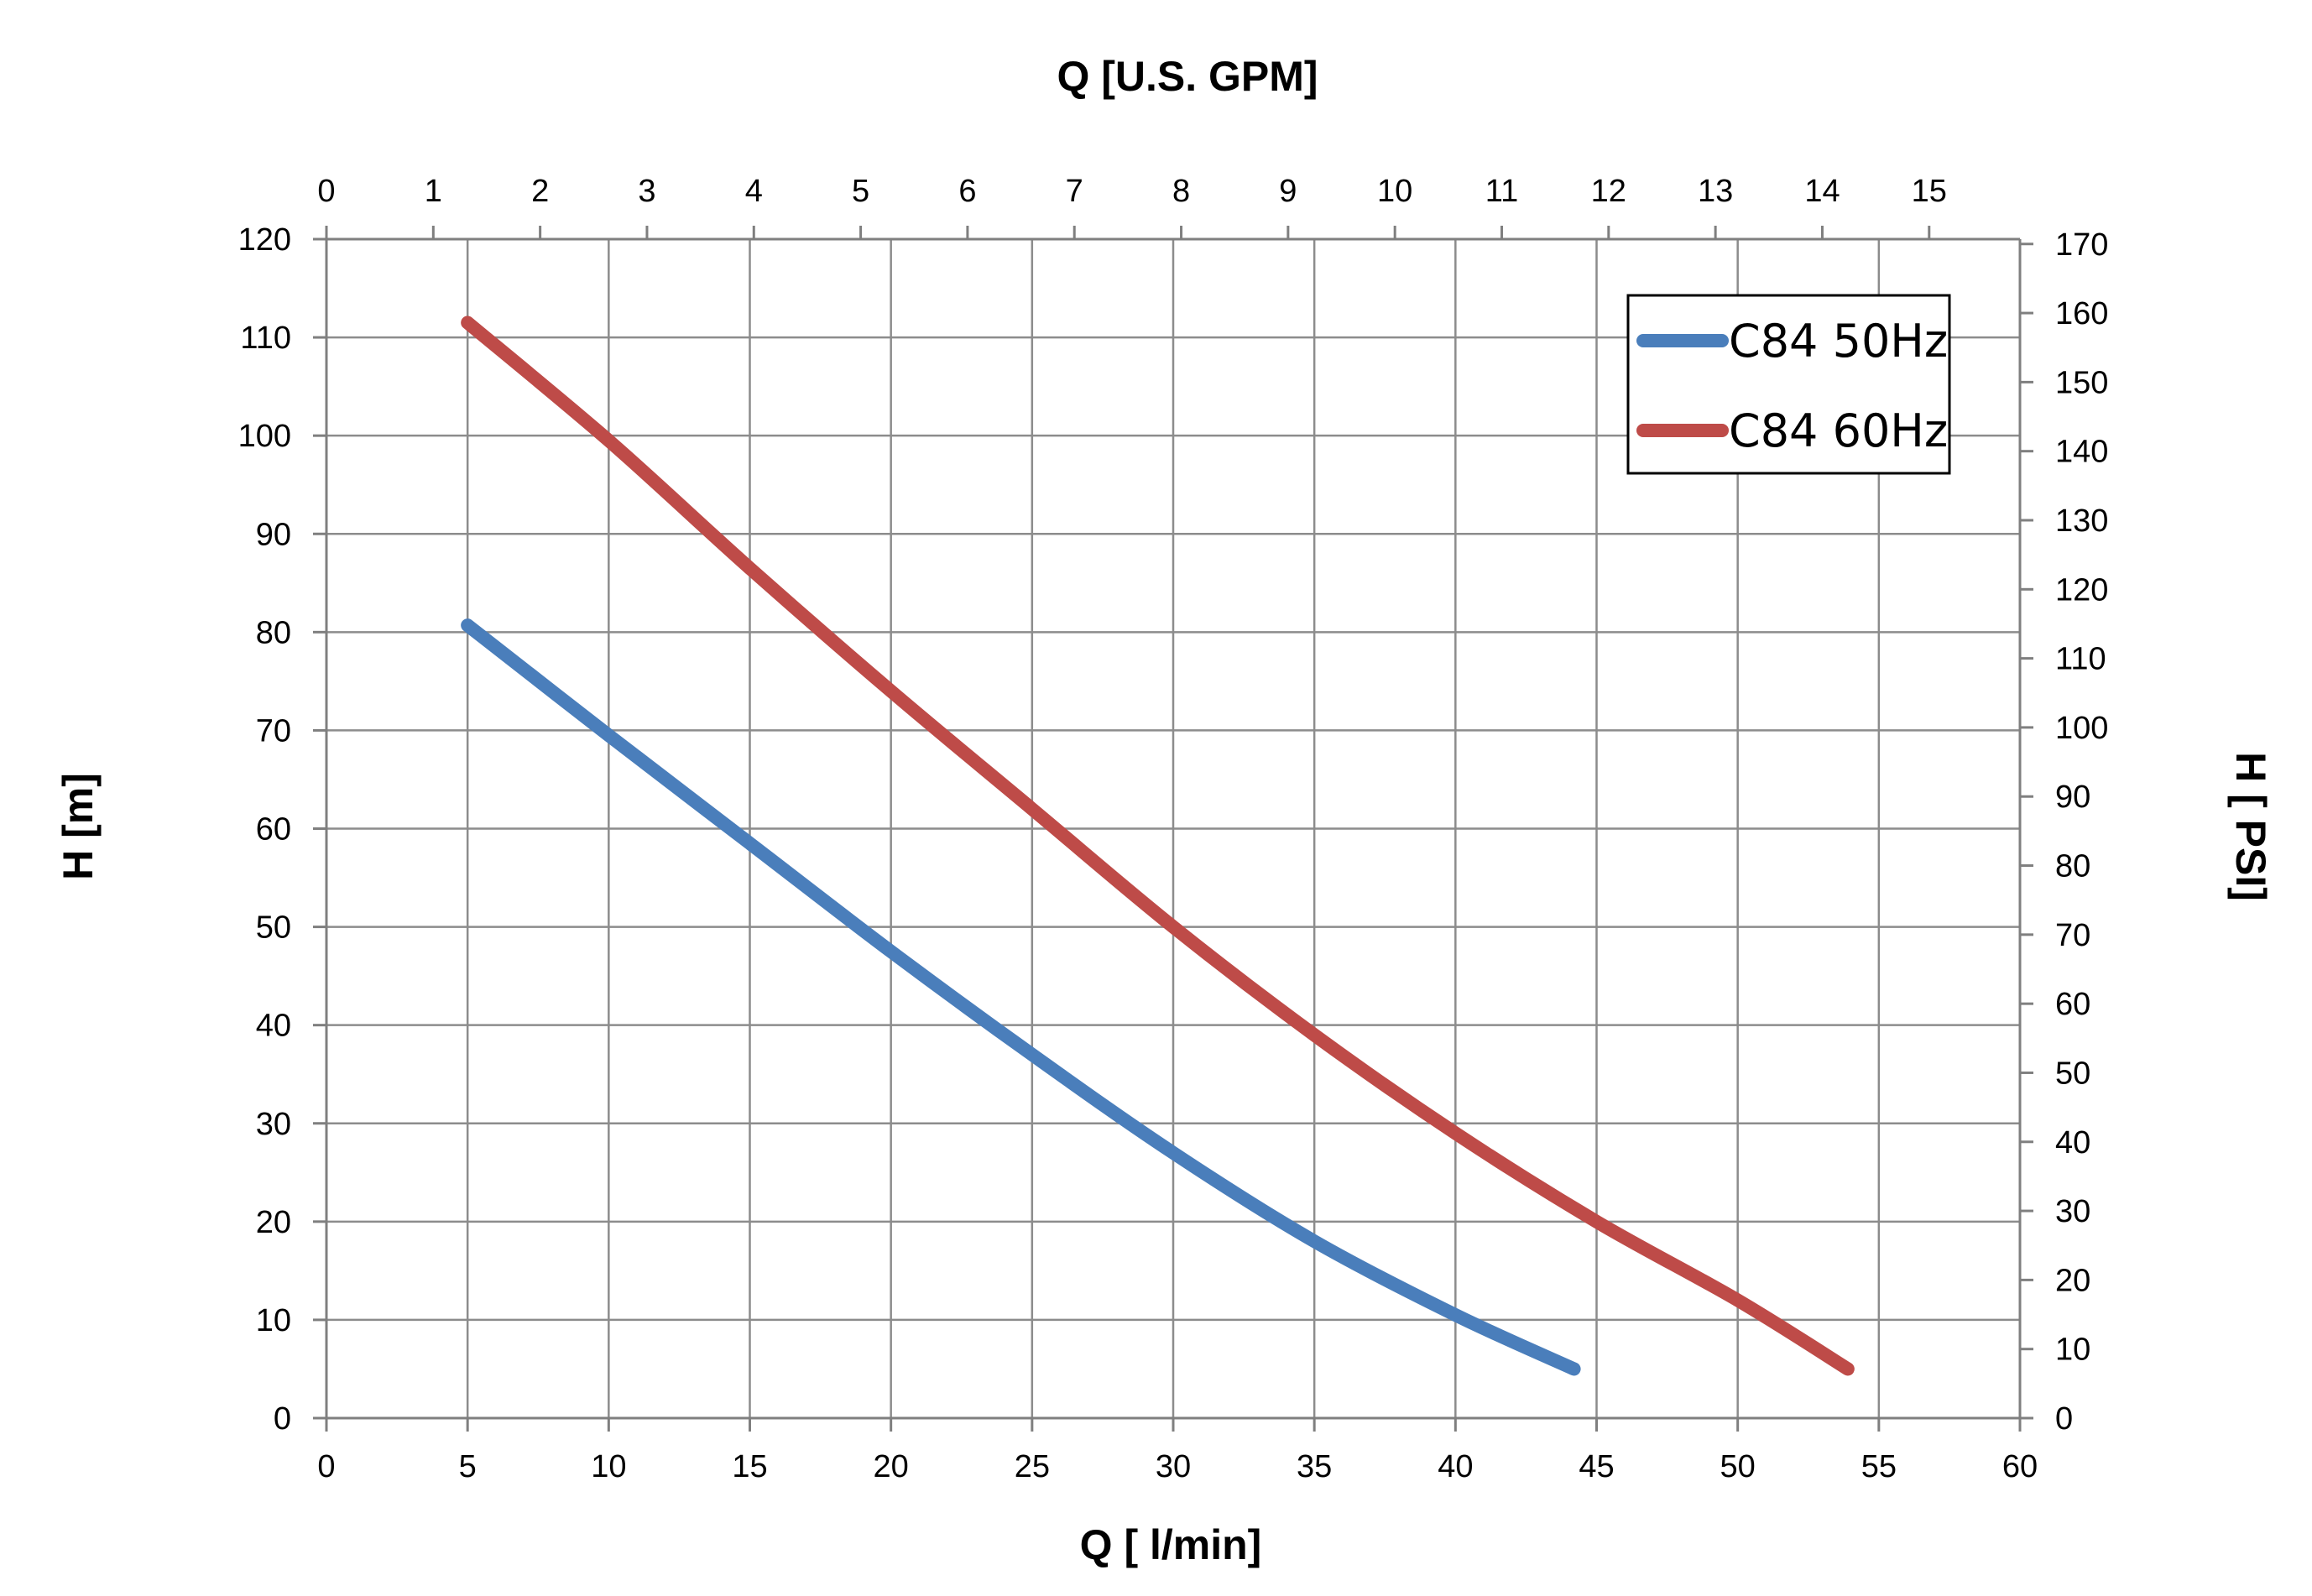  I want to click on y-right-axis-title: H [ PSI], so click(2250, 826).